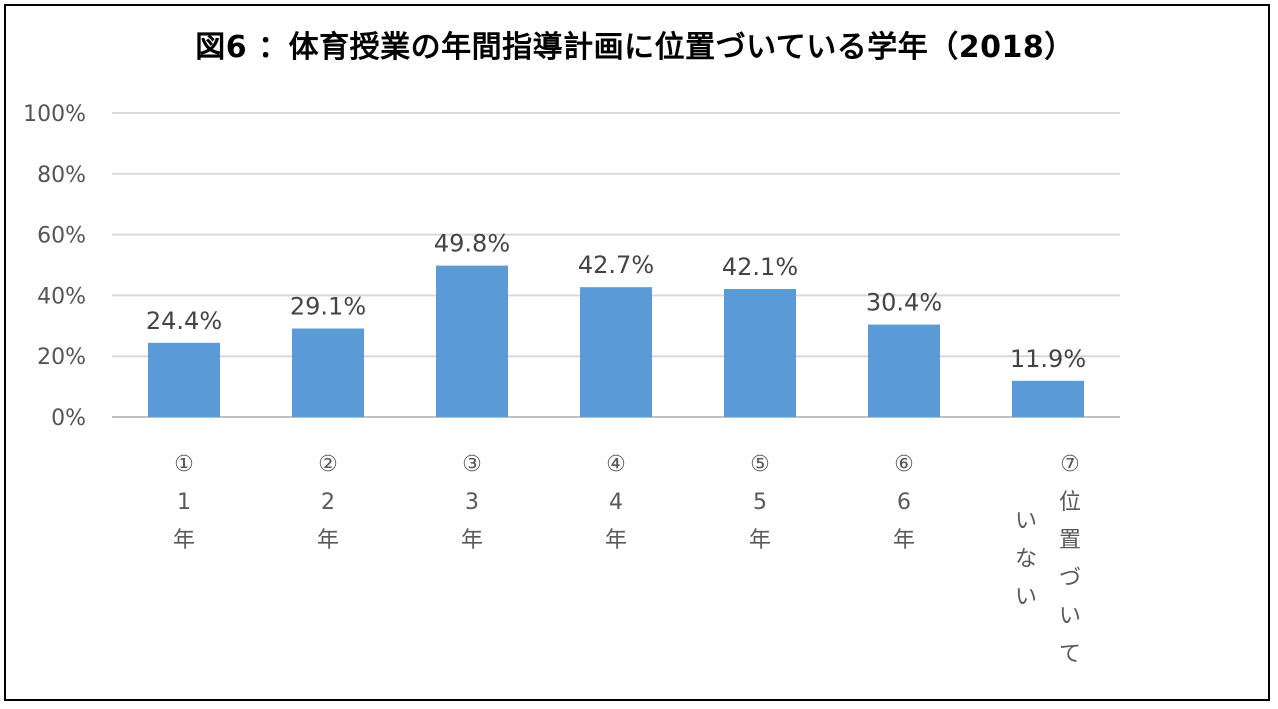 The height and width of the screenshot is (709, 1278). I want to click on category-label-char: な, so click(1026, 559).